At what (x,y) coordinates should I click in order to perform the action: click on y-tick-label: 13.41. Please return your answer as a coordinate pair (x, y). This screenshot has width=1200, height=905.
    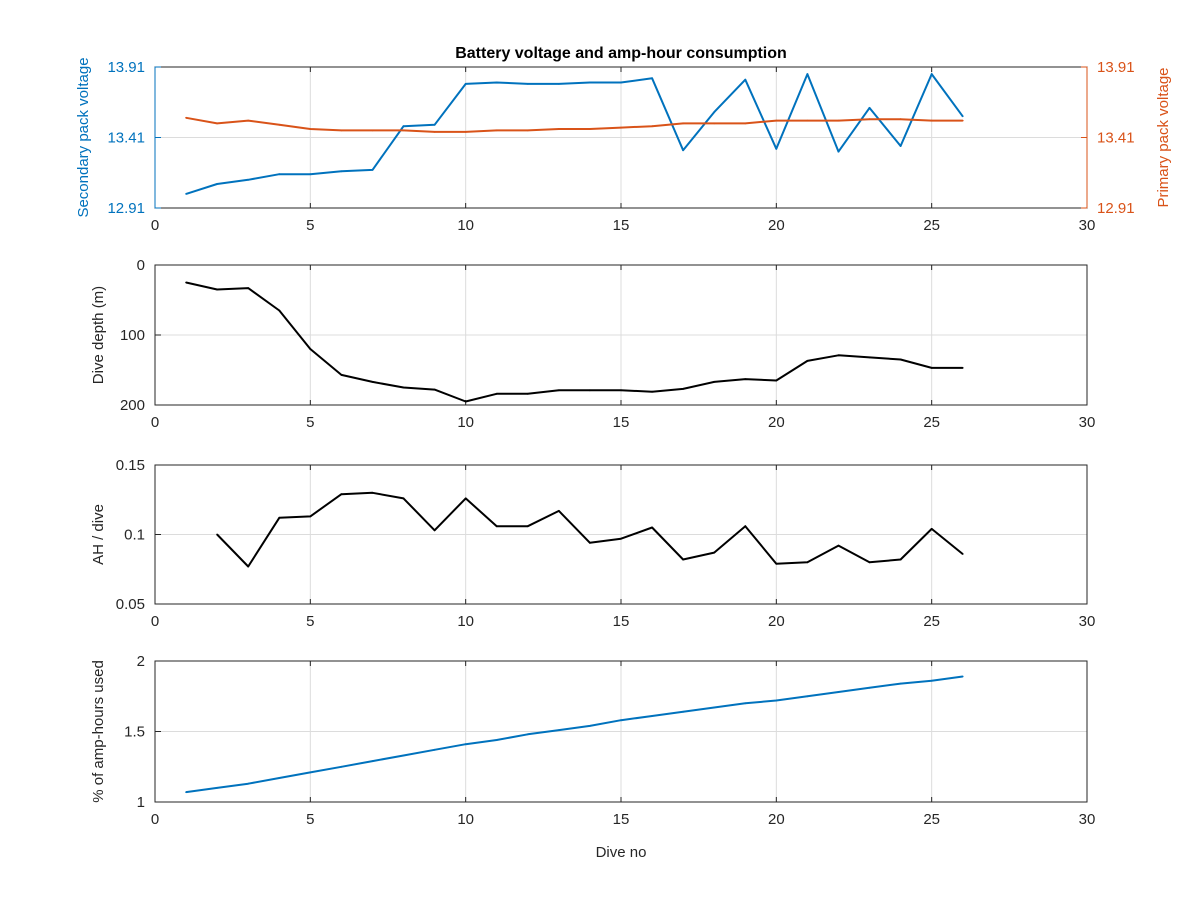
    Looking at the image, I should click on (126, 138).